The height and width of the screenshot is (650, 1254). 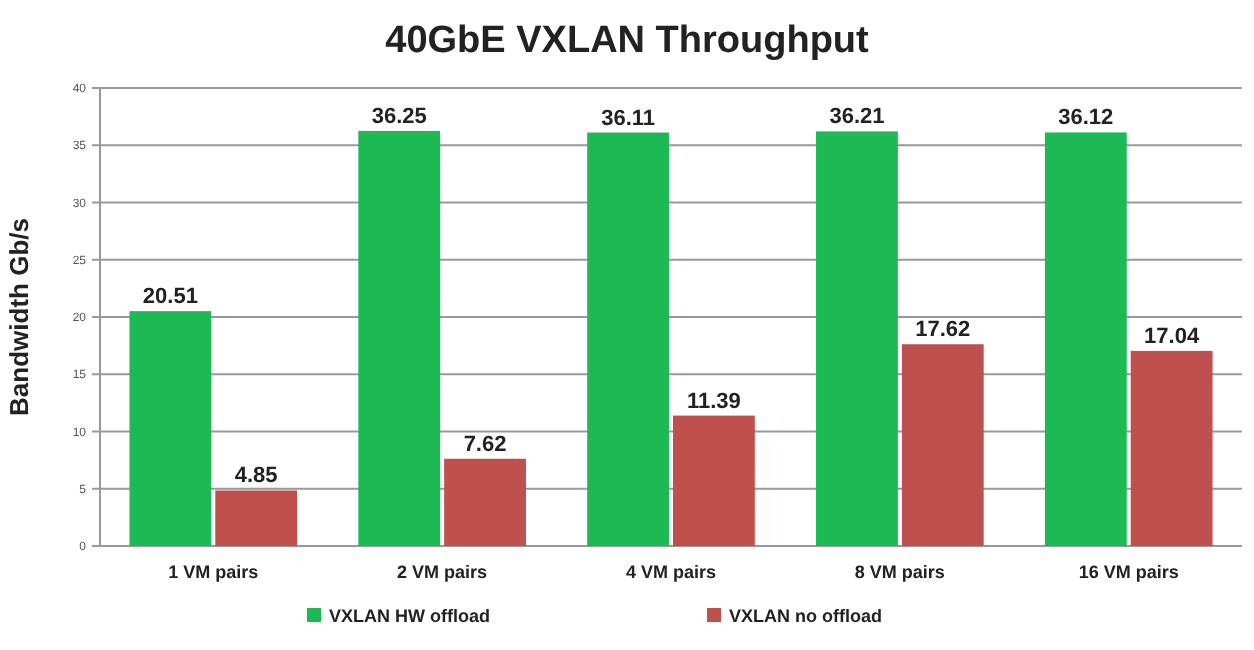 What do you see at coordinates (409, 616) in the screenshot?
I see `legend-label: VXLAN HW offload` at bounding box center [409, 616].